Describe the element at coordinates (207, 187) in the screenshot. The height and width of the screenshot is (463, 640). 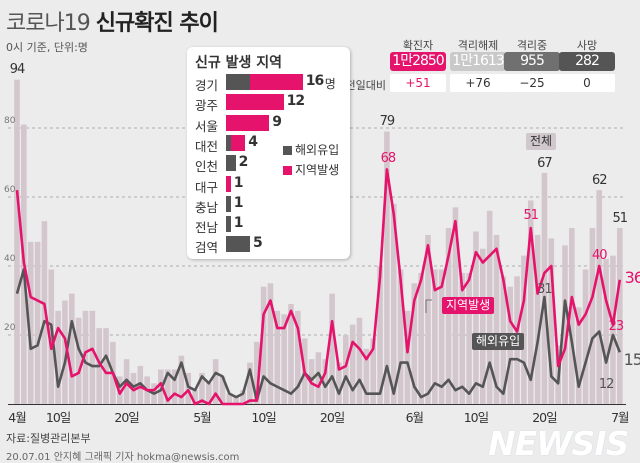
I see `region-label: 대구` at that location.